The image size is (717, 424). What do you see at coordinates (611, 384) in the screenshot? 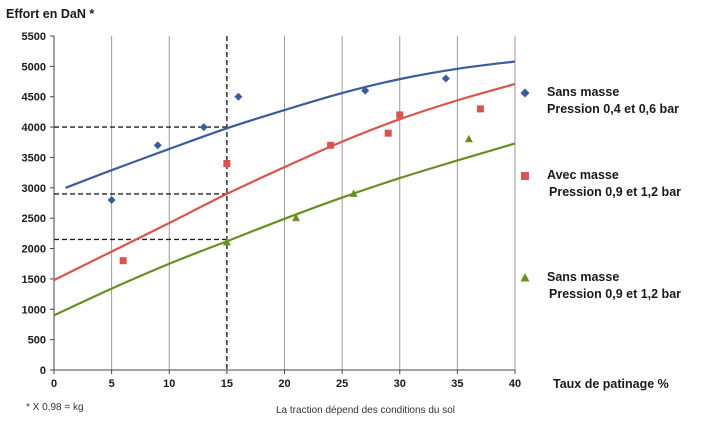
I see `x-axis-title: Taux de patinage %` at bounding box center [611, 384].